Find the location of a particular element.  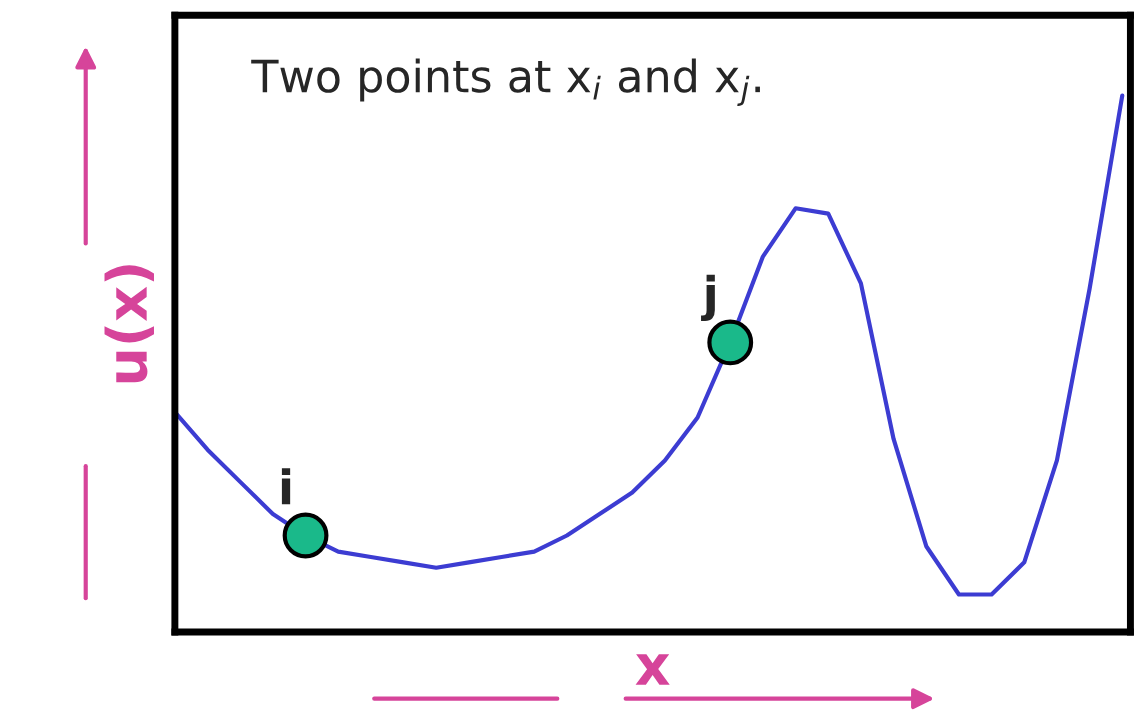

annotation: i is located at coordinates (286, 486).